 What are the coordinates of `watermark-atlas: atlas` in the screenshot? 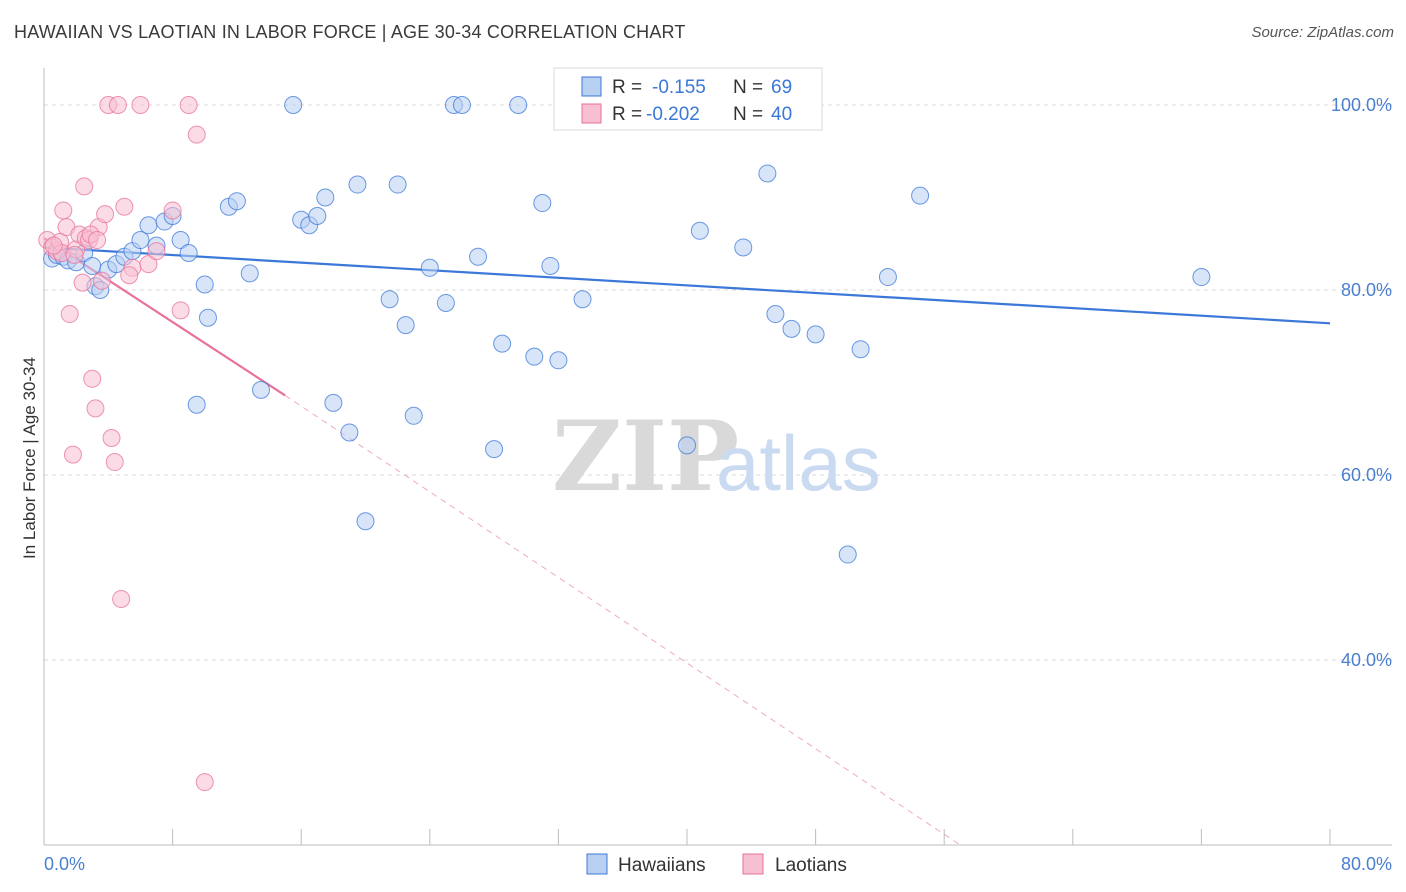 It's located at (798, 463).